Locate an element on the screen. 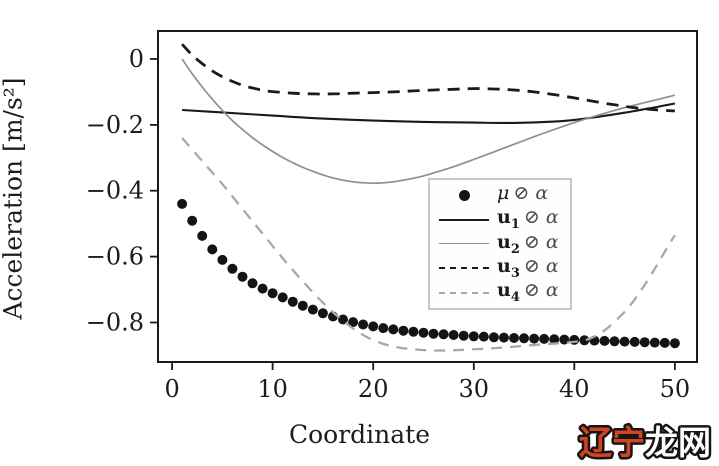  u4-gray-dashed-line-marker-icon is located at coordinates (464, 292).